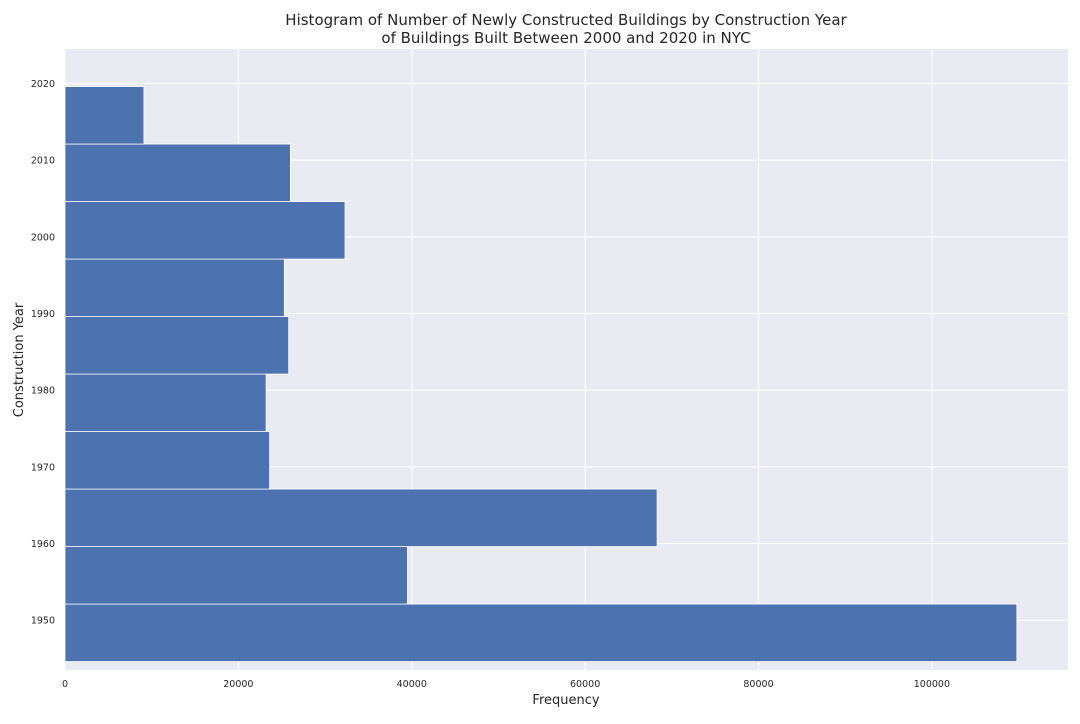  What do you see at coordinates (758, 684) in the screenshot?
I see `x-tick-label: 80000` at bounding box center [758, 684].